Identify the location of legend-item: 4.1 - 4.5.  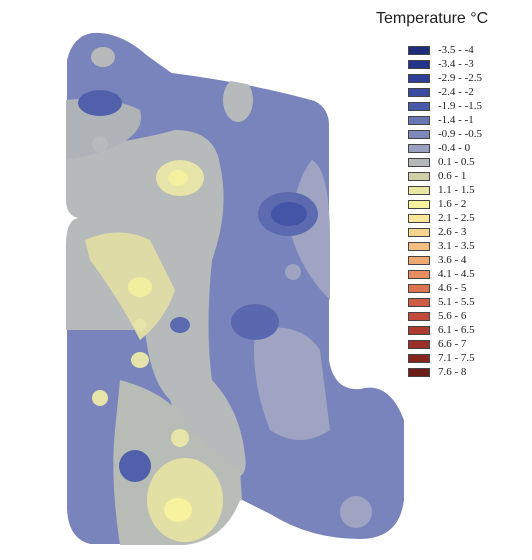
(468, 274).